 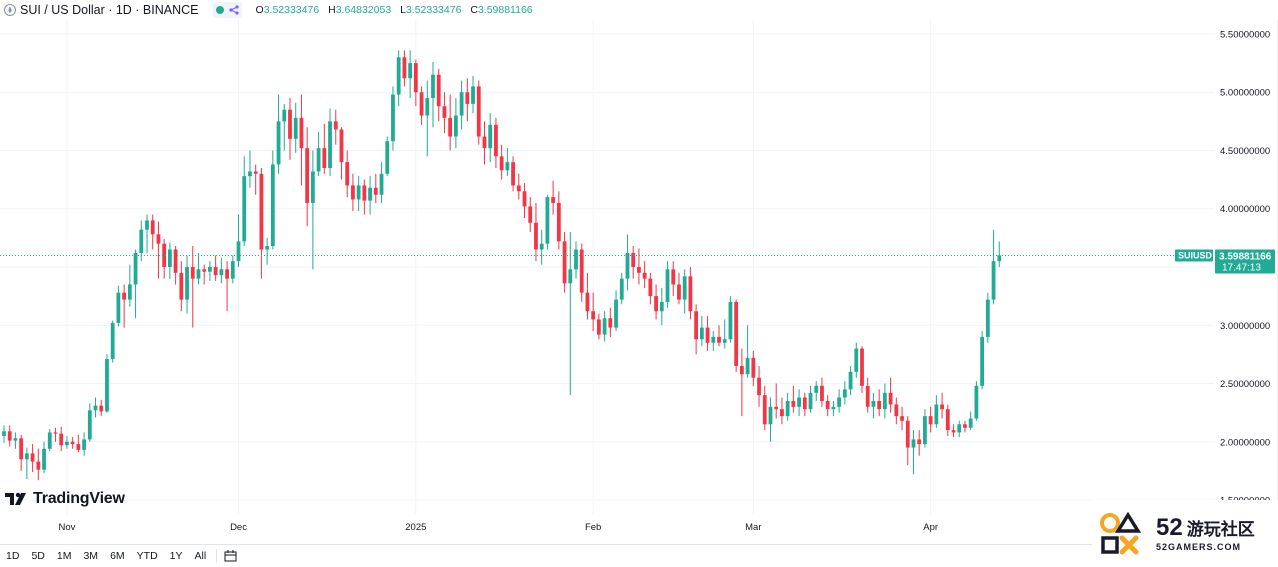 What do you see at coordinates (64, 556) in the screenshot?
I see `timeframe-1m: 1M` at bounding box center [64, 556].